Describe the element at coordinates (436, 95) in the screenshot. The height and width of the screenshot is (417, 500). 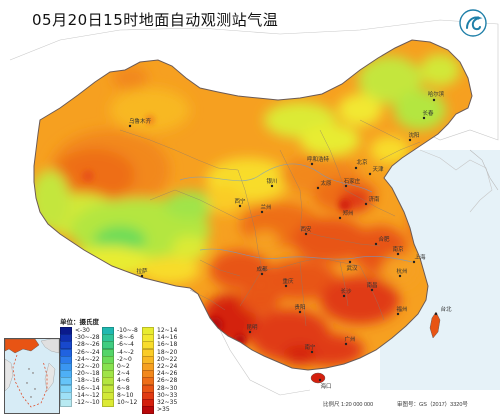
I see `city-label: 哈尔滨` at that location.